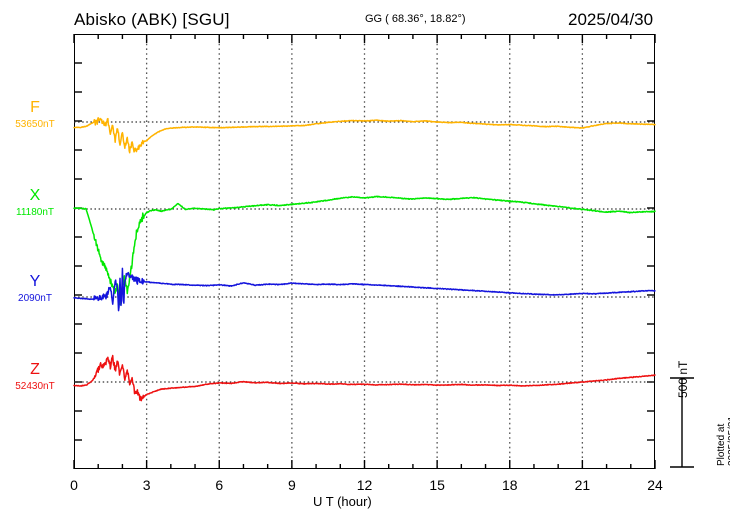  What do you see at coordinates (415, 19) in the screenshot?
I see `geographic-coordinates: GG ( 68.36°, 18.82°)` at bounding box center [415, 19].